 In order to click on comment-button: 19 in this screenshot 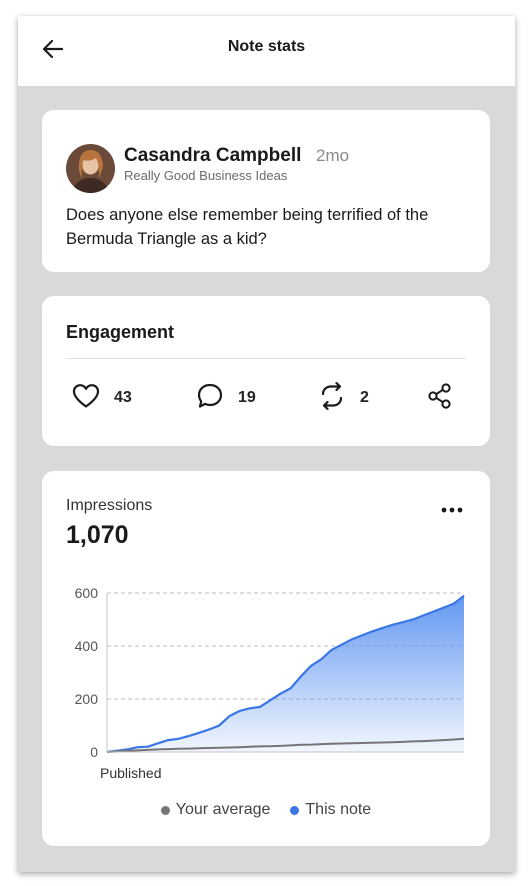, I will do `click(226, 398)`.